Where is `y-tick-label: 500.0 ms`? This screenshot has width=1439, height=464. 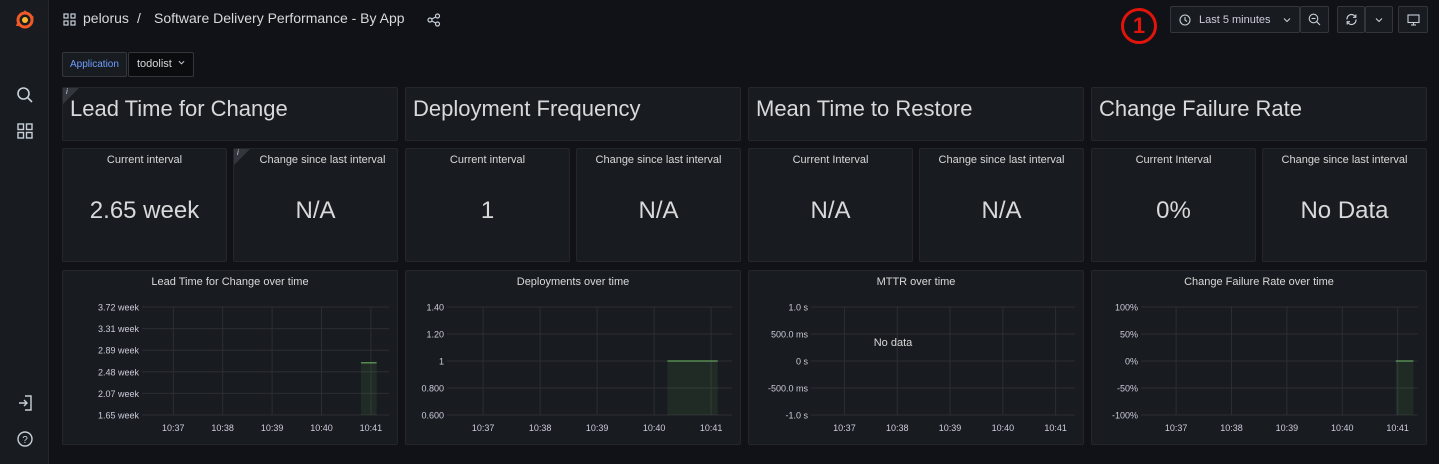
y-tick-label: 500.0 ms is located at coordinates (790, 335).